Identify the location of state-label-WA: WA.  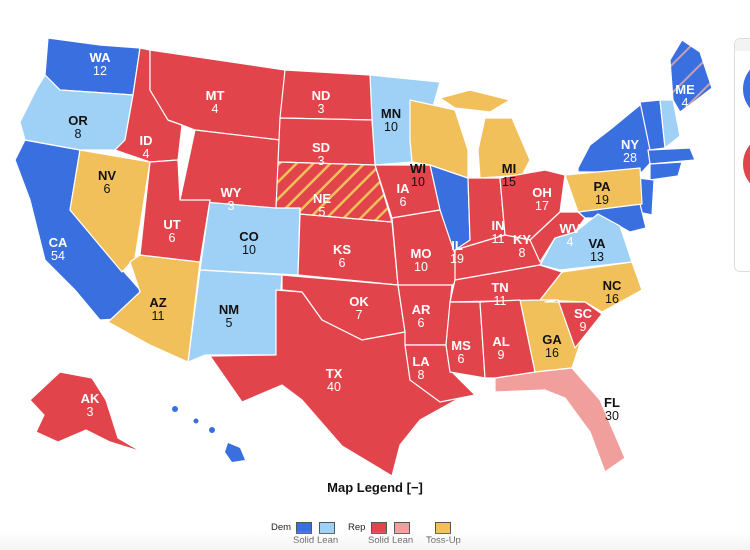
(101, 57).